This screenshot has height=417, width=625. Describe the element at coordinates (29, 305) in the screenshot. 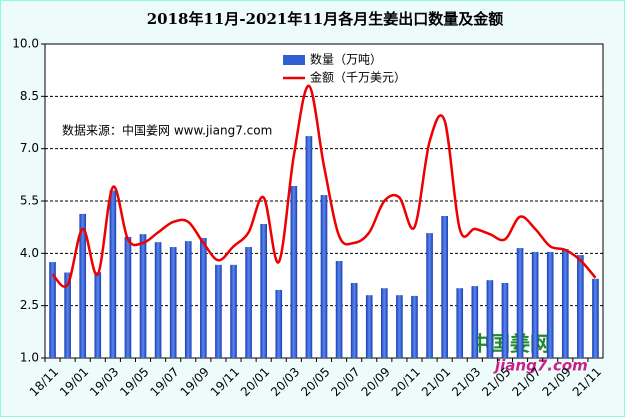

I see `y-tick-label: 2.5` at that location.